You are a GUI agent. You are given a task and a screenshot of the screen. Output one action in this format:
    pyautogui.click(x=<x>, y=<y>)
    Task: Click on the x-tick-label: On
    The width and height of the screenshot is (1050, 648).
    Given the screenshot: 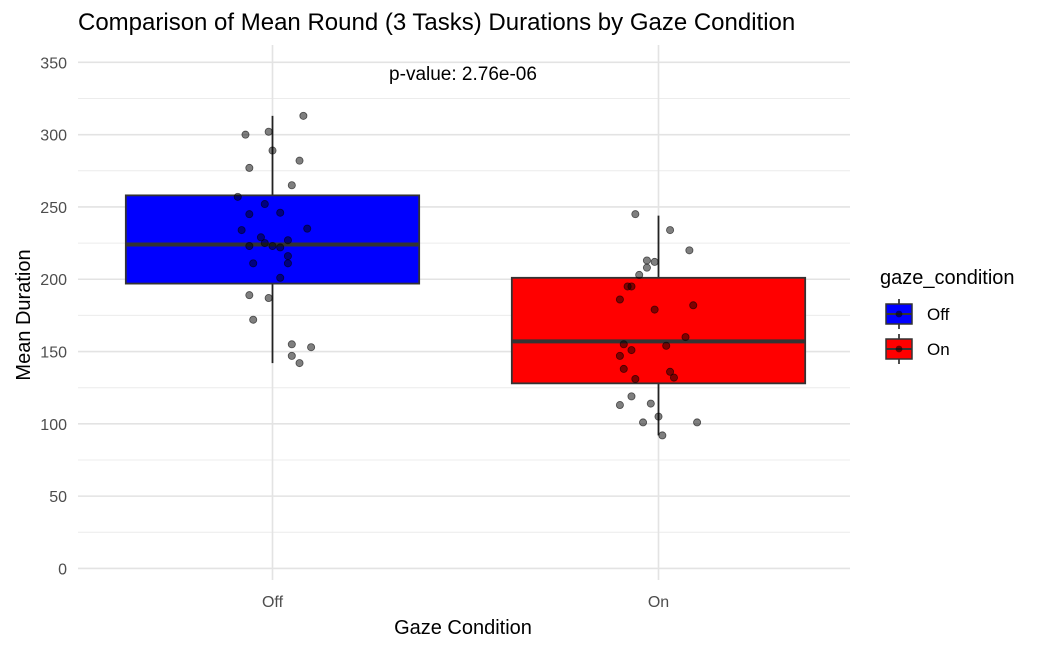 What is the action you would take?
    pyautogui.click(x=658, y=602)
    